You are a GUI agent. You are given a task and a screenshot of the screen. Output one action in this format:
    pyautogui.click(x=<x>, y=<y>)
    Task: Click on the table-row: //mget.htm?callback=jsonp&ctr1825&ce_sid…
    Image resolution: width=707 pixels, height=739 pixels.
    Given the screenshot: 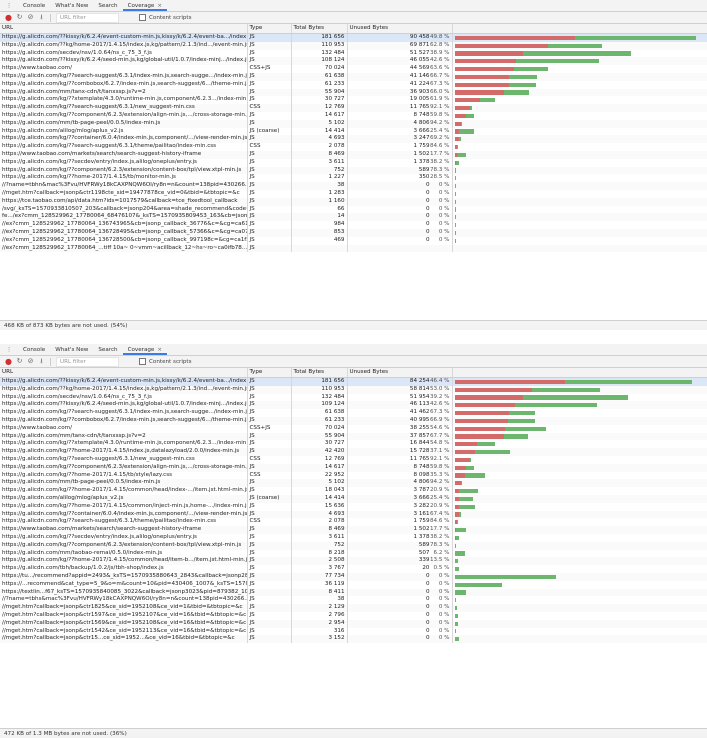 What is the action you would take?
    pyautogui.click(x=353, y=608)
    